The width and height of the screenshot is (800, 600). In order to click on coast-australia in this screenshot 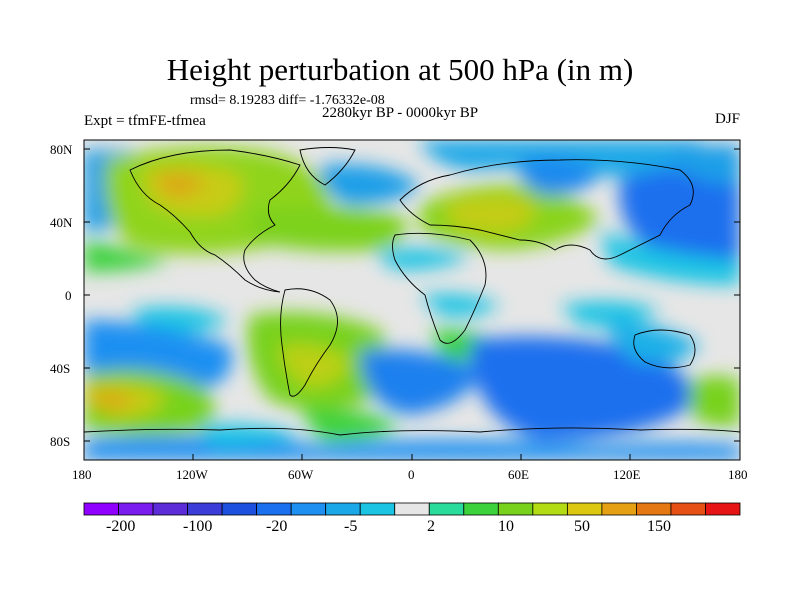, I will do `click(664, 349)`.